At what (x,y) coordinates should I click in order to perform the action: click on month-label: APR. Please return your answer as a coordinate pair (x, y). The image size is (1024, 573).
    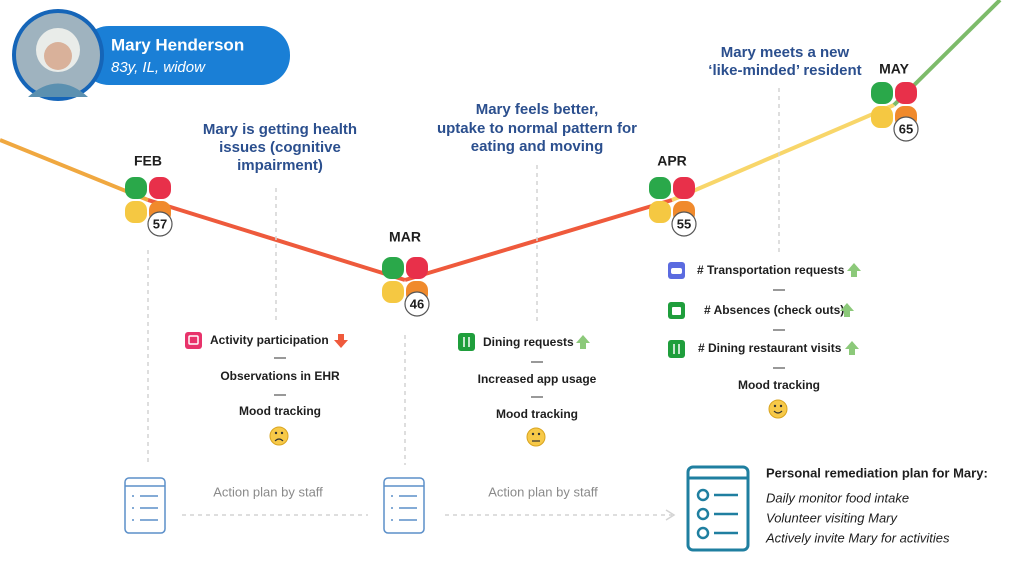
    Looking at the image, I should click on (672, 161).